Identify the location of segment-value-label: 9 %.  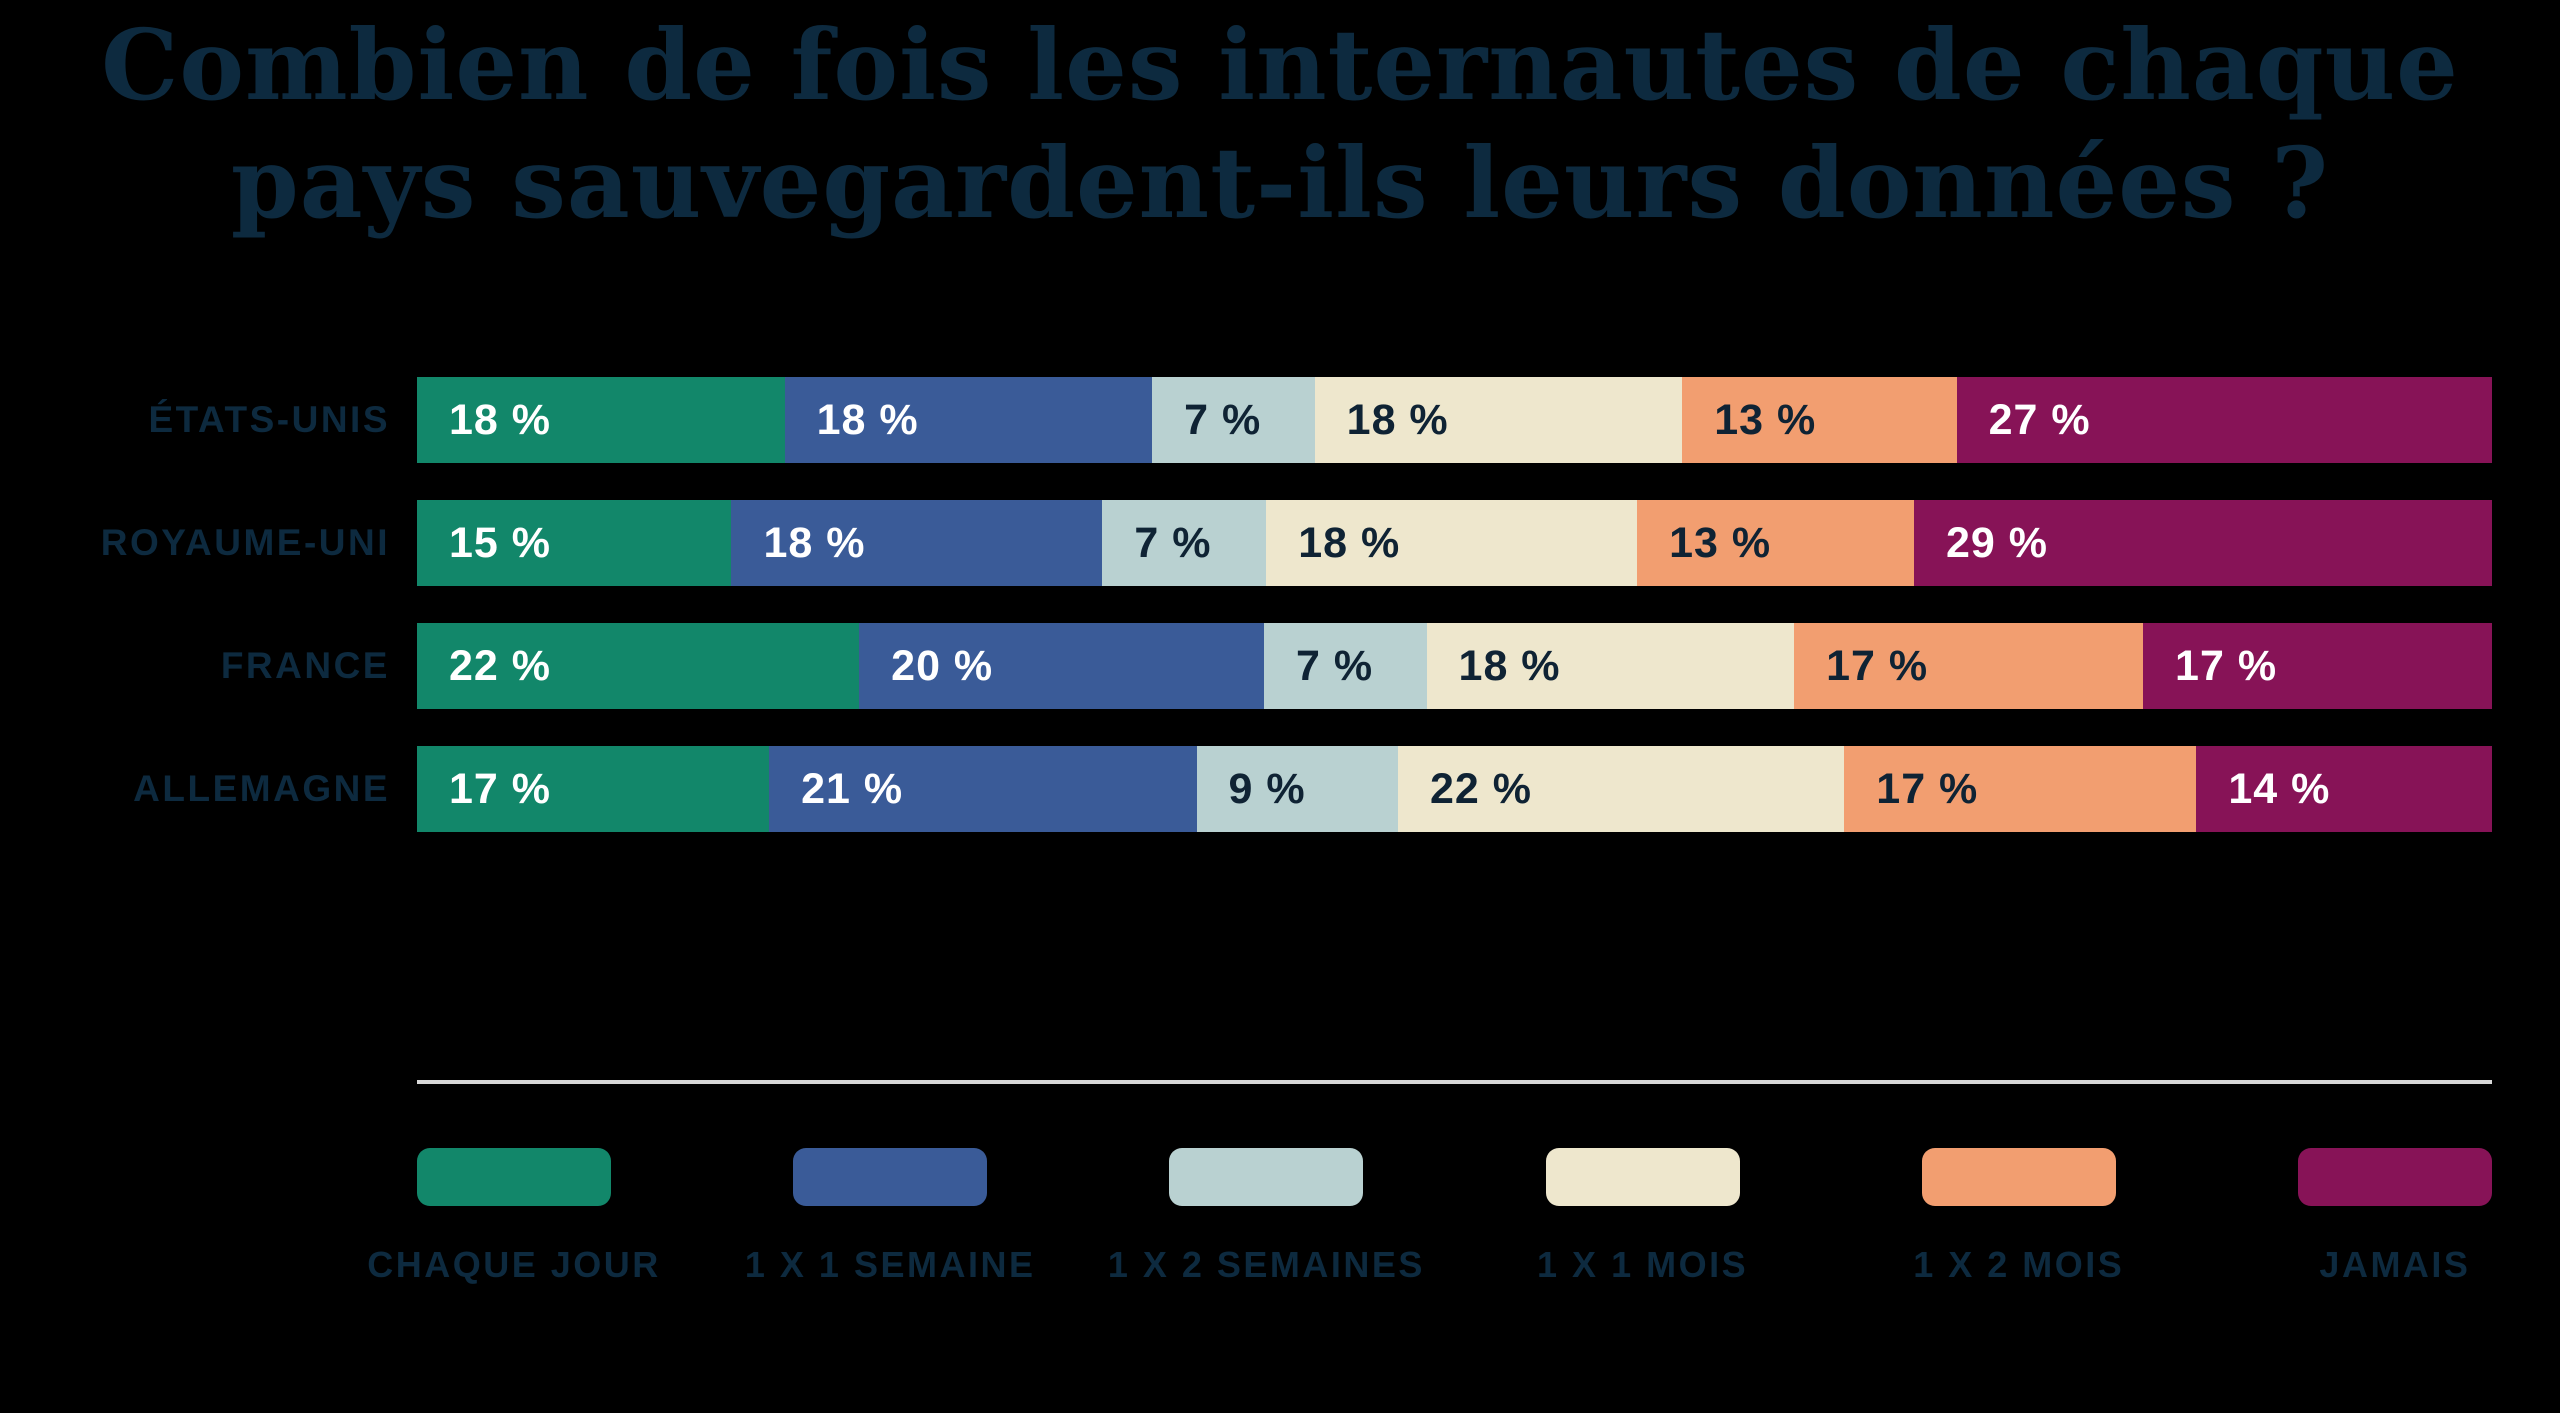
(1267, 788).